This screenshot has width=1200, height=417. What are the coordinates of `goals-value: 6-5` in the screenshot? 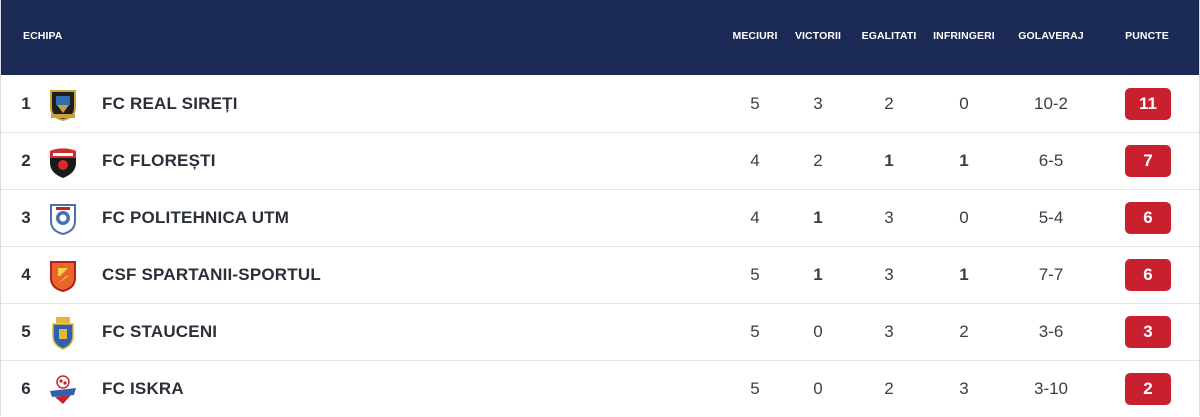 It's located at (1051, 160).